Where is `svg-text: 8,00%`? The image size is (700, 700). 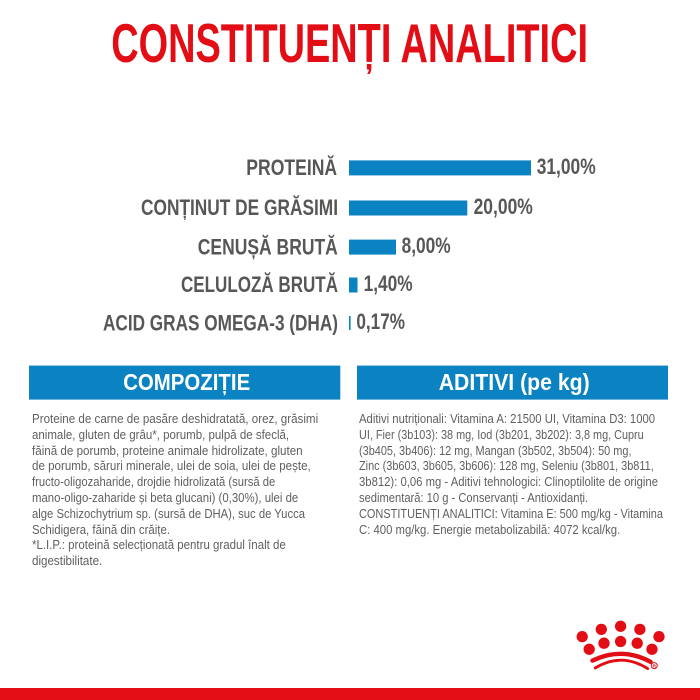
svg-text: 8,00% is located at coordinates (426, 245).